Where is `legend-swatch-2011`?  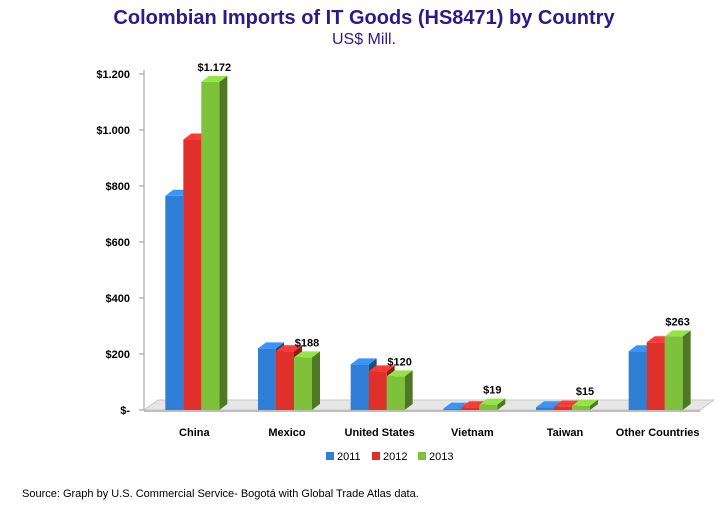 legend-swatch-2011 is located at coordinates (330, 456).